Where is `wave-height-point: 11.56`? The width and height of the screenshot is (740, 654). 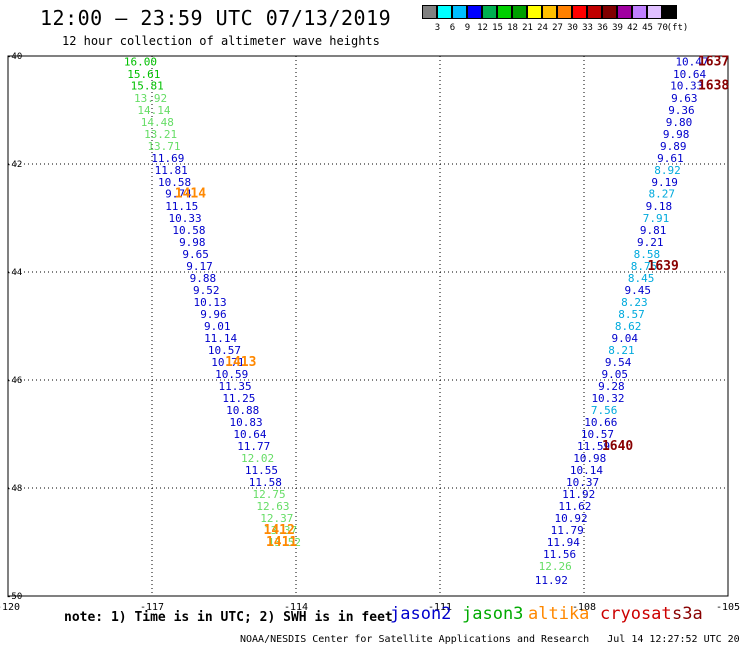
wave-height-point: 11.56 is located at coordinates (559, 554).